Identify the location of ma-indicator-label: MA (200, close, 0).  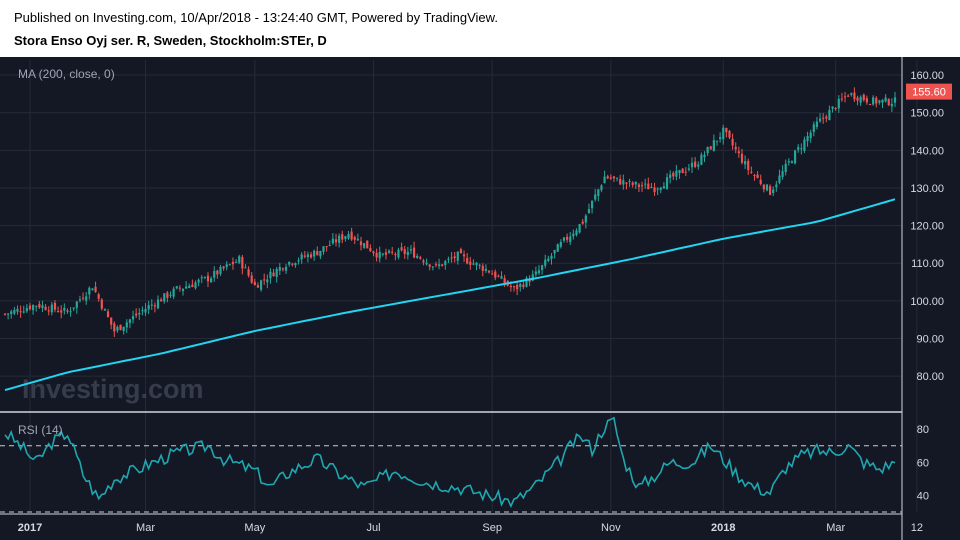
(66, 74).